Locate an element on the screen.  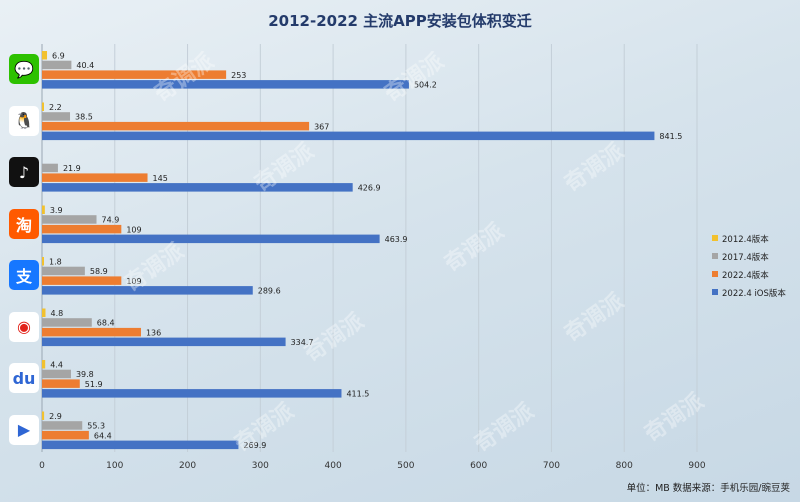
x-tick-label: 0 is located at coordinates (42, 466).